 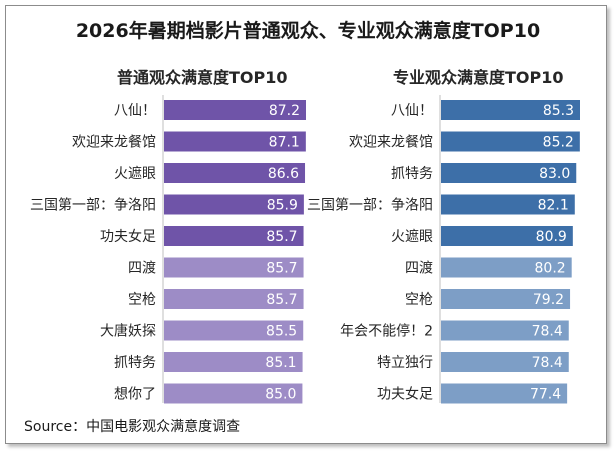 What do you see at coordinates (308, 31) in the screenshot?
I see `chart-title: 2026年暑期档影片普通观众、专业观众满意度TOP10` at bounding box center [308, 31].